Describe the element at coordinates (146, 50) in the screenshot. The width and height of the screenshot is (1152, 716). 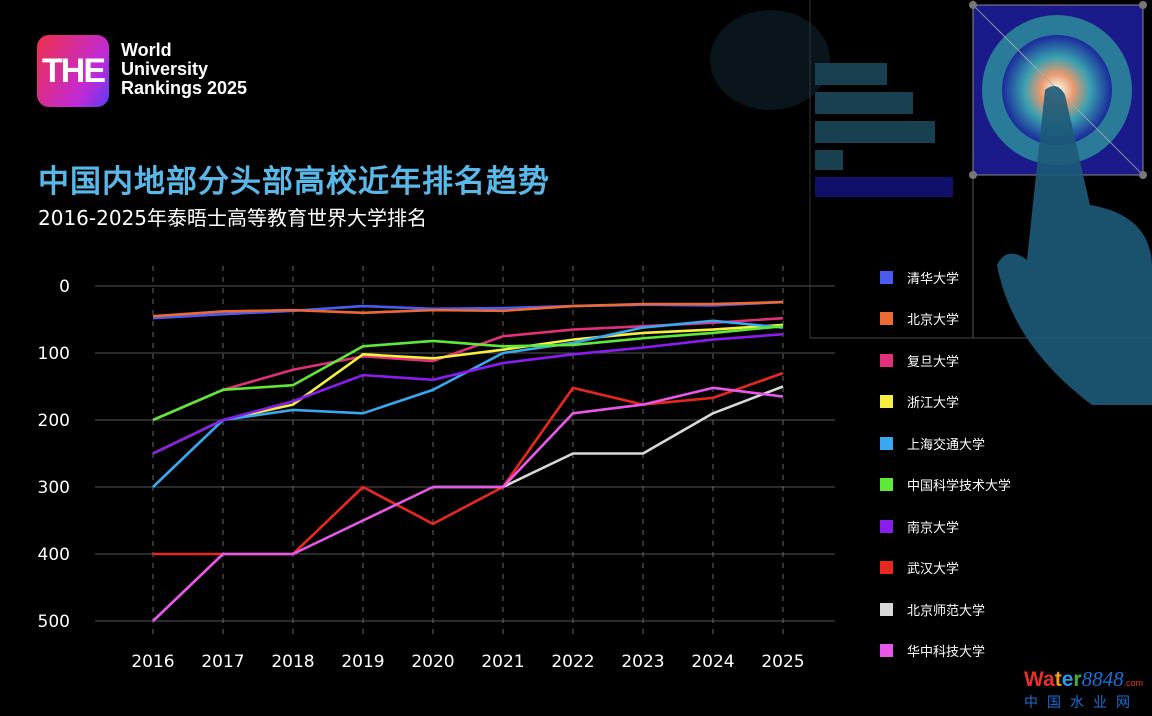
I see `logo-line: World` at that location.